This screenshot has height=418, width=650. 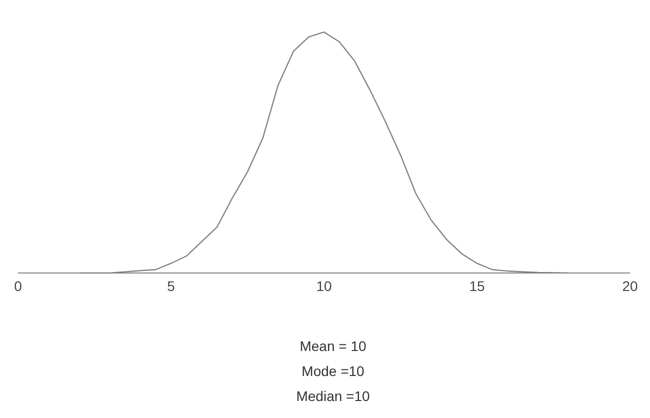 I want to click on x-tick-label: 20, so click(x=630, y=286).